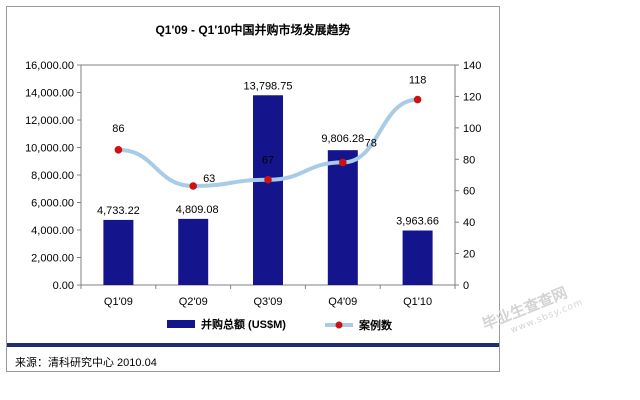  What do you see at coordinates (342, 302) in the screenshot?
I see `x-tick-label: Q4'09` at bounding box center [342, 302].